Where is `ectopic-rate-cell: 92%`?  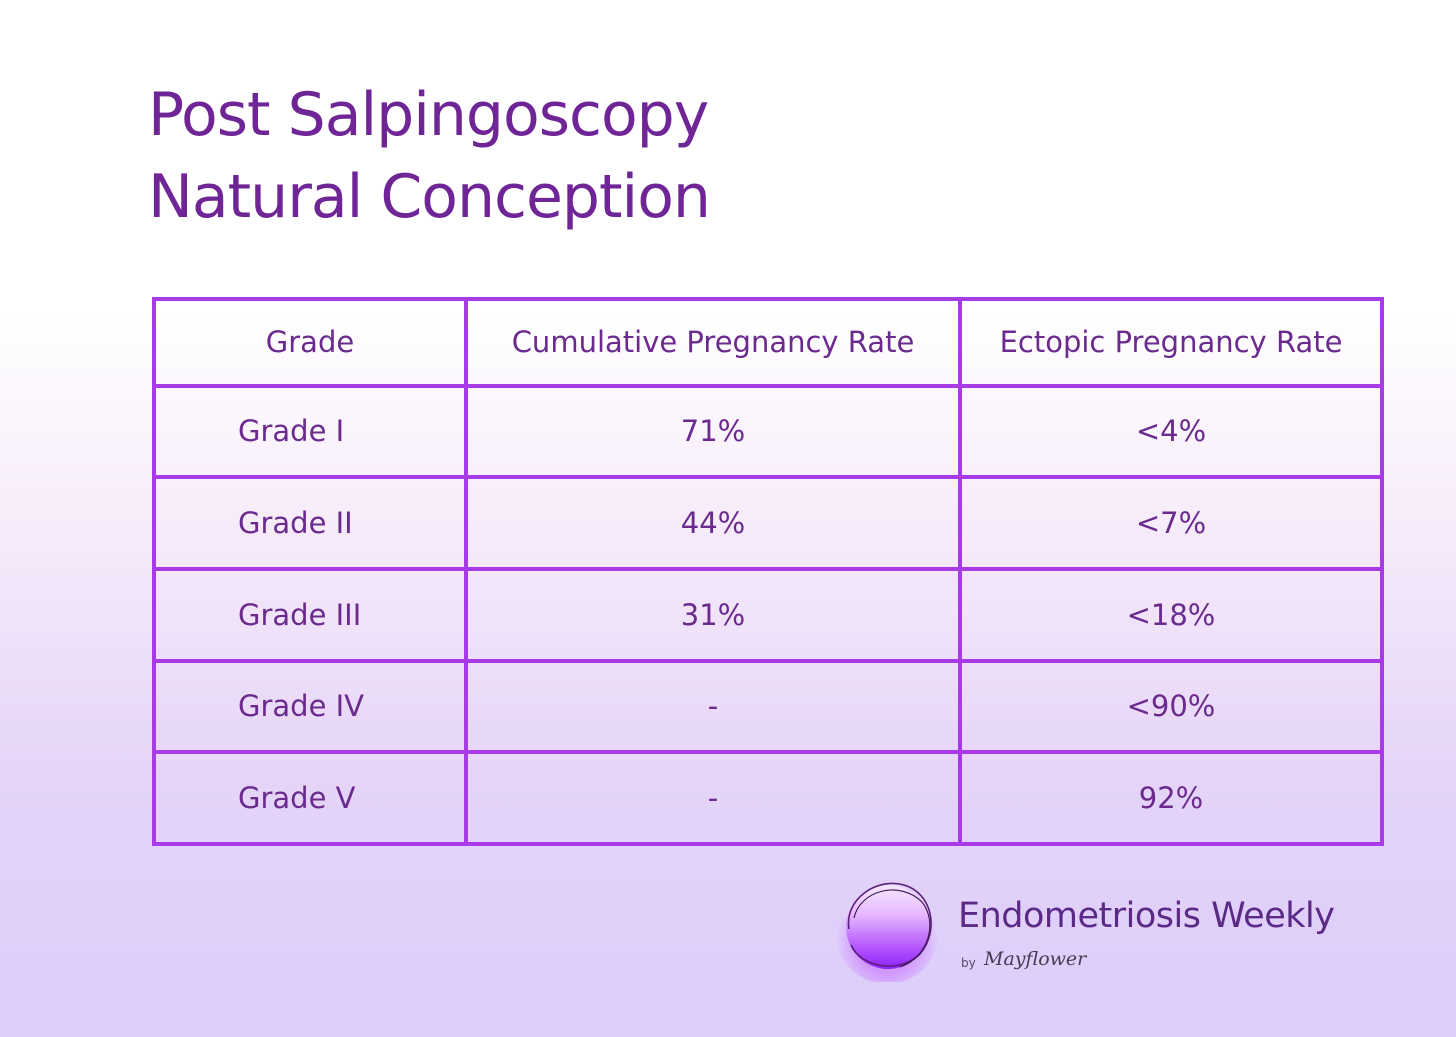
ectopic-rate-cell: 92% is located at coordinates (1171, 798).